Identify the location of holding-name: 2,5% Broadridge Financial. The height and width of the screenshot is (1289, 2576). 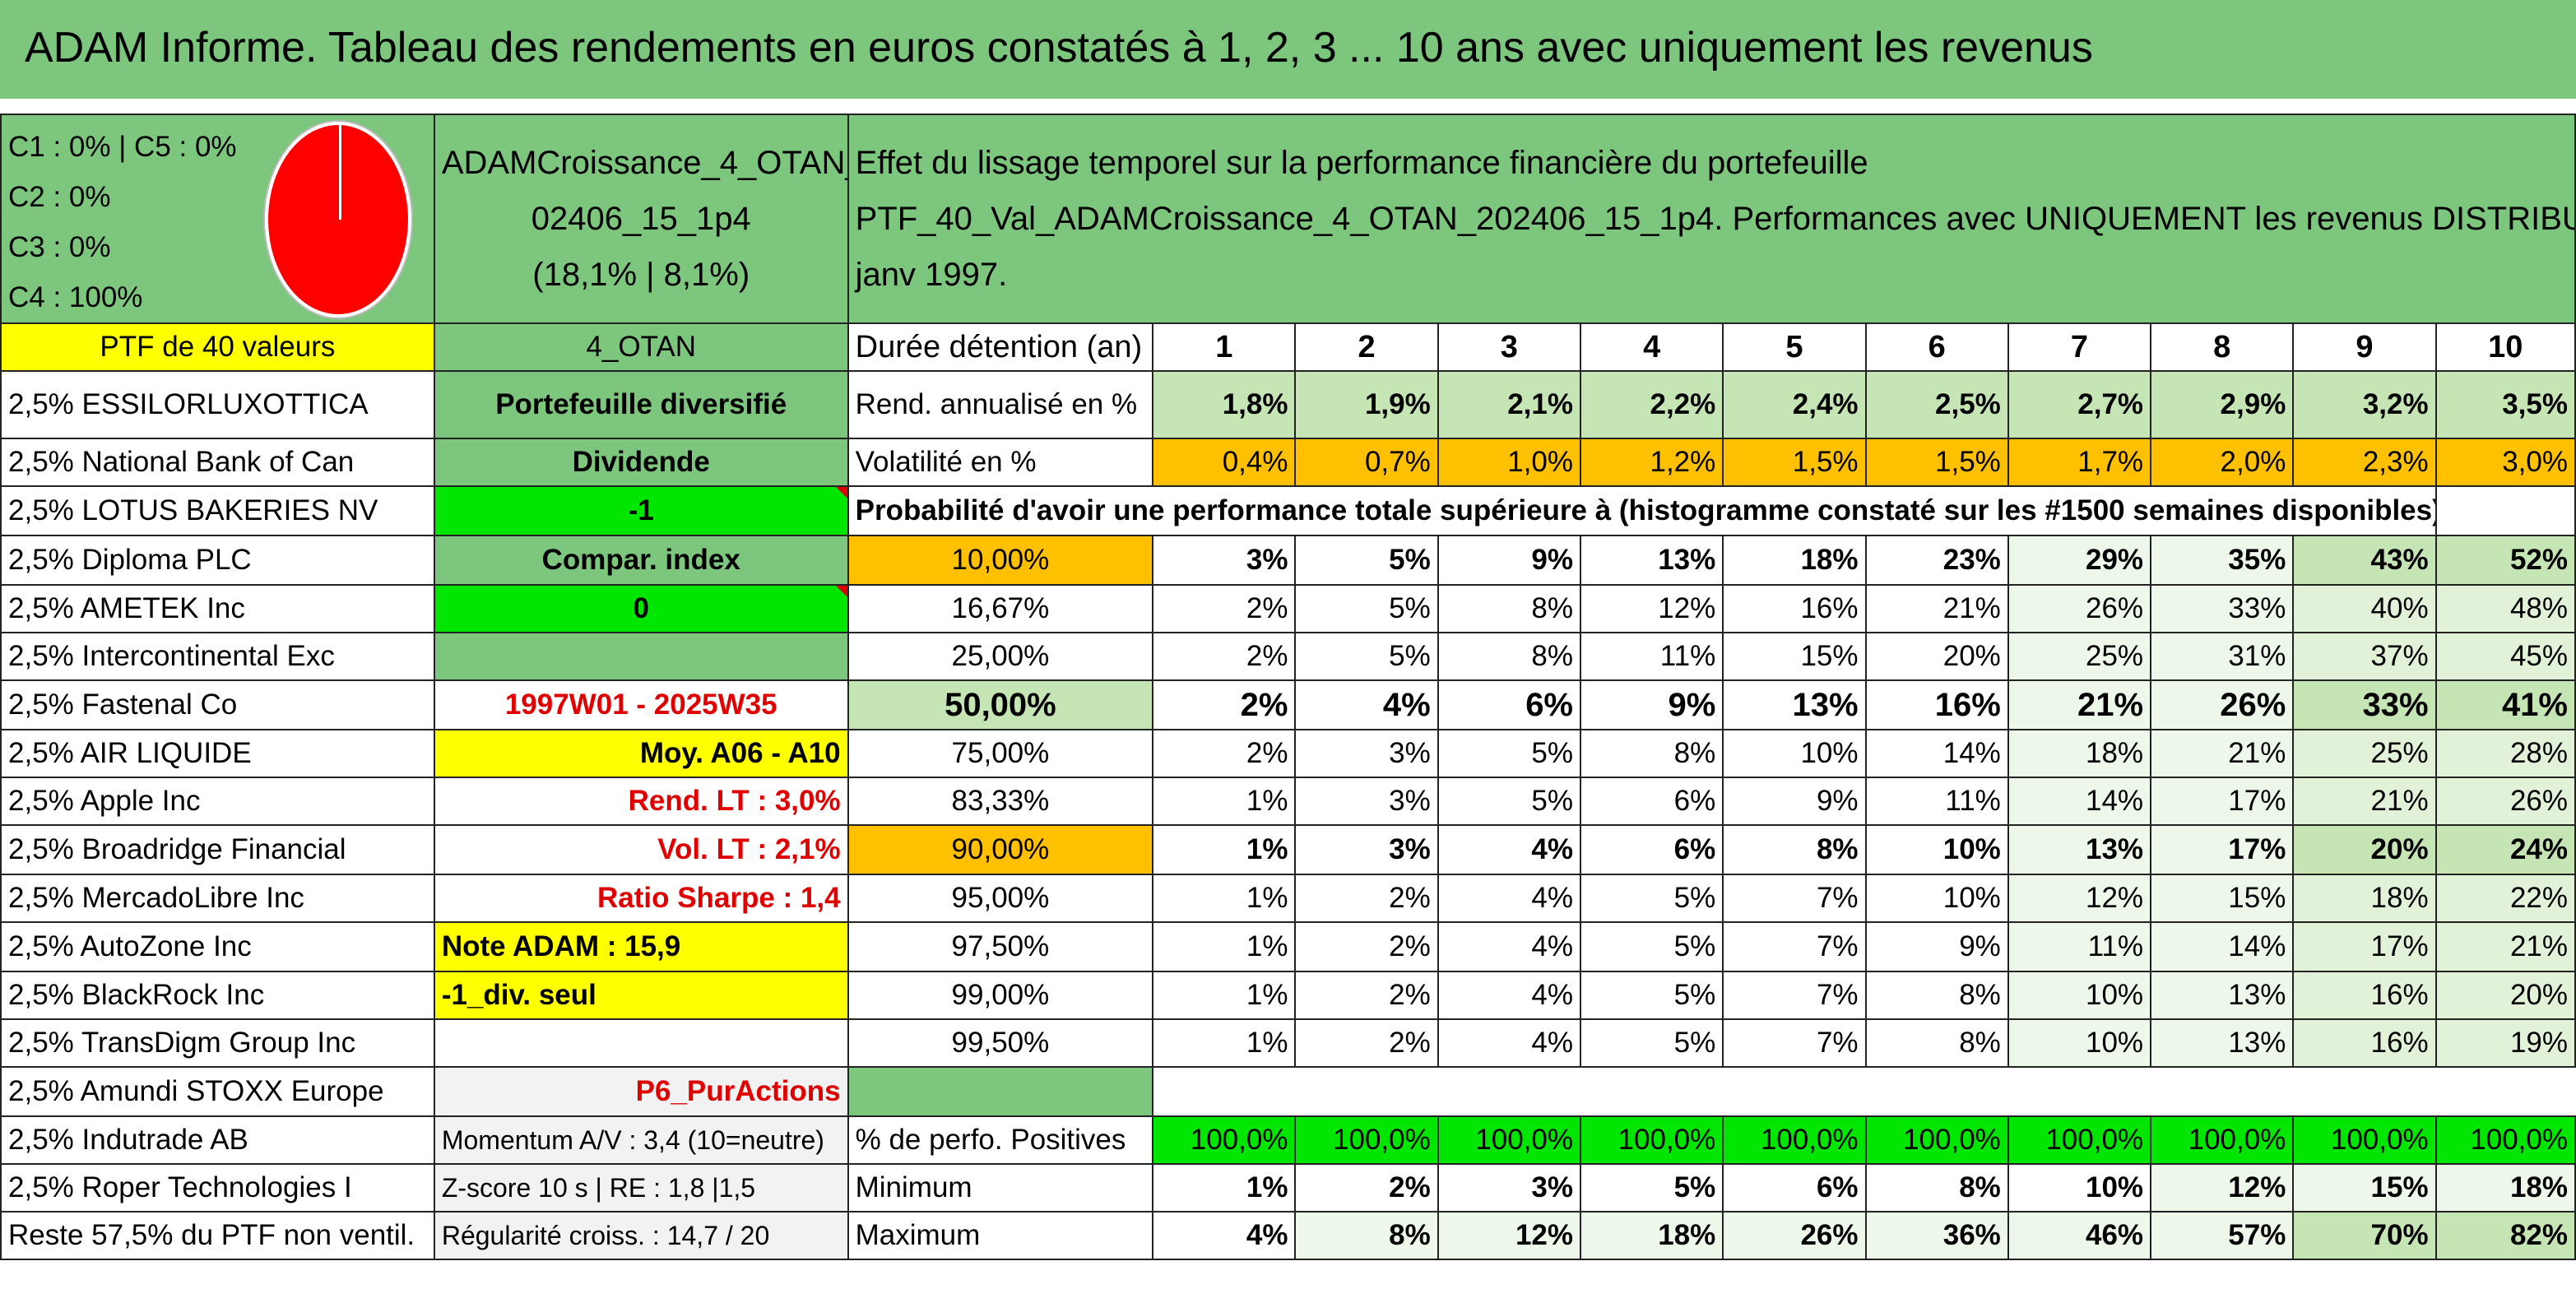
(217, 849).